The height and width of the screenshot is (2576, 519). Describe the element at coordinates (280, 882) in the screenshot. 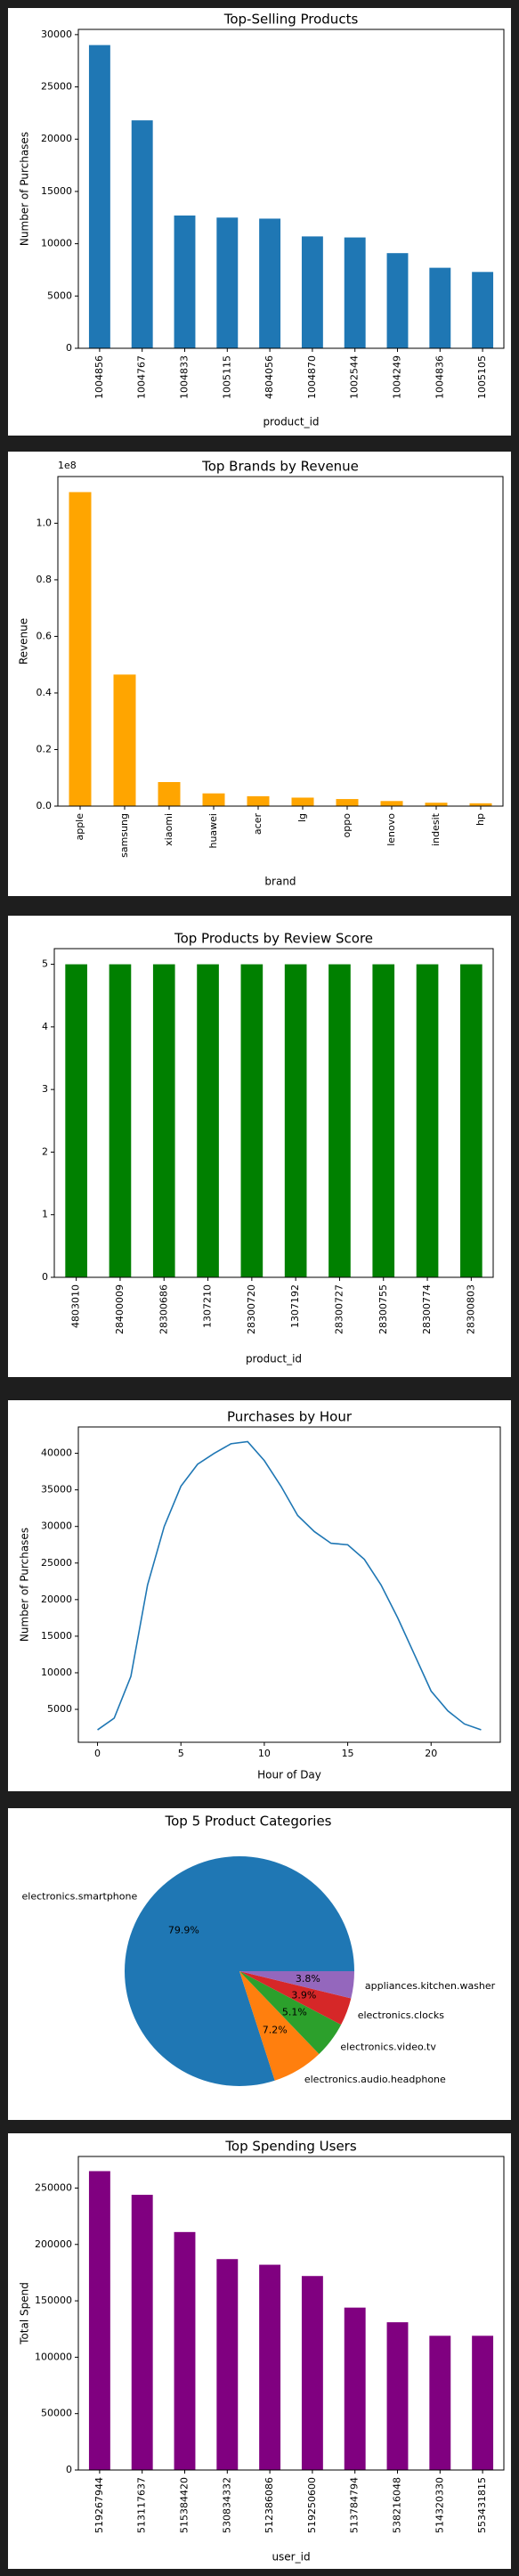

I see `x-axis-label: brand` at that location.